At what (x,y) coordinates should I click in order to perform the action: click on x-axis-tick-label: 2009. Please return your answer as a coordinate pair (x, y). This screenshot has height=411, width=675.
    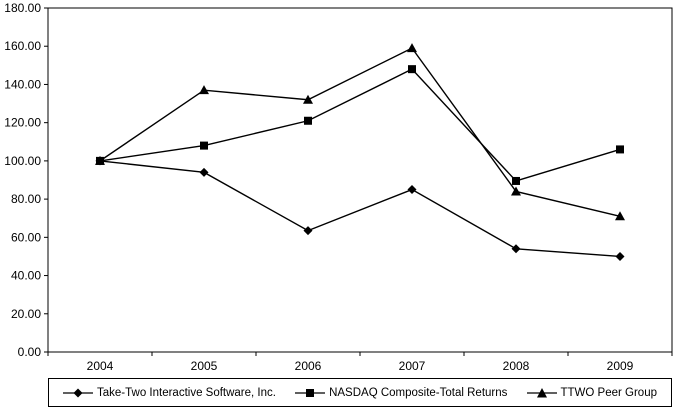
    Looking at the image, I should click on (620, 366).